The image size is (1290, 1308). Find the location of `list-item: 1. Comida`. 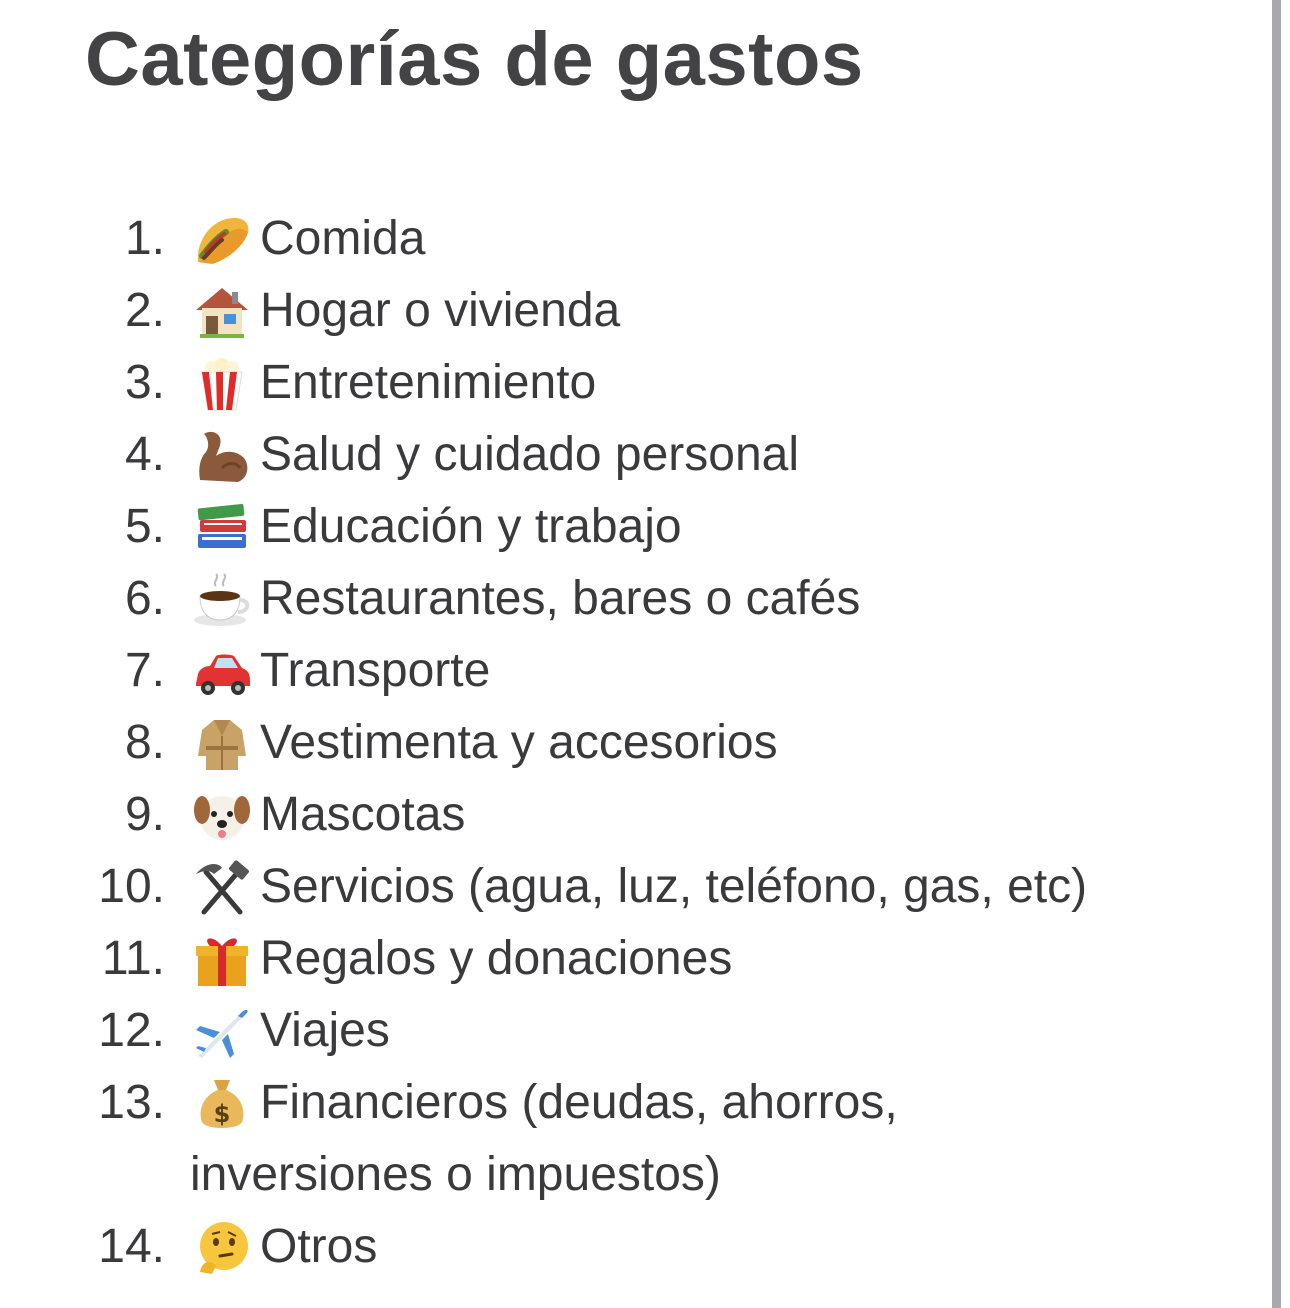

list-item: 1. Comida is located at coordinates (630, 239).